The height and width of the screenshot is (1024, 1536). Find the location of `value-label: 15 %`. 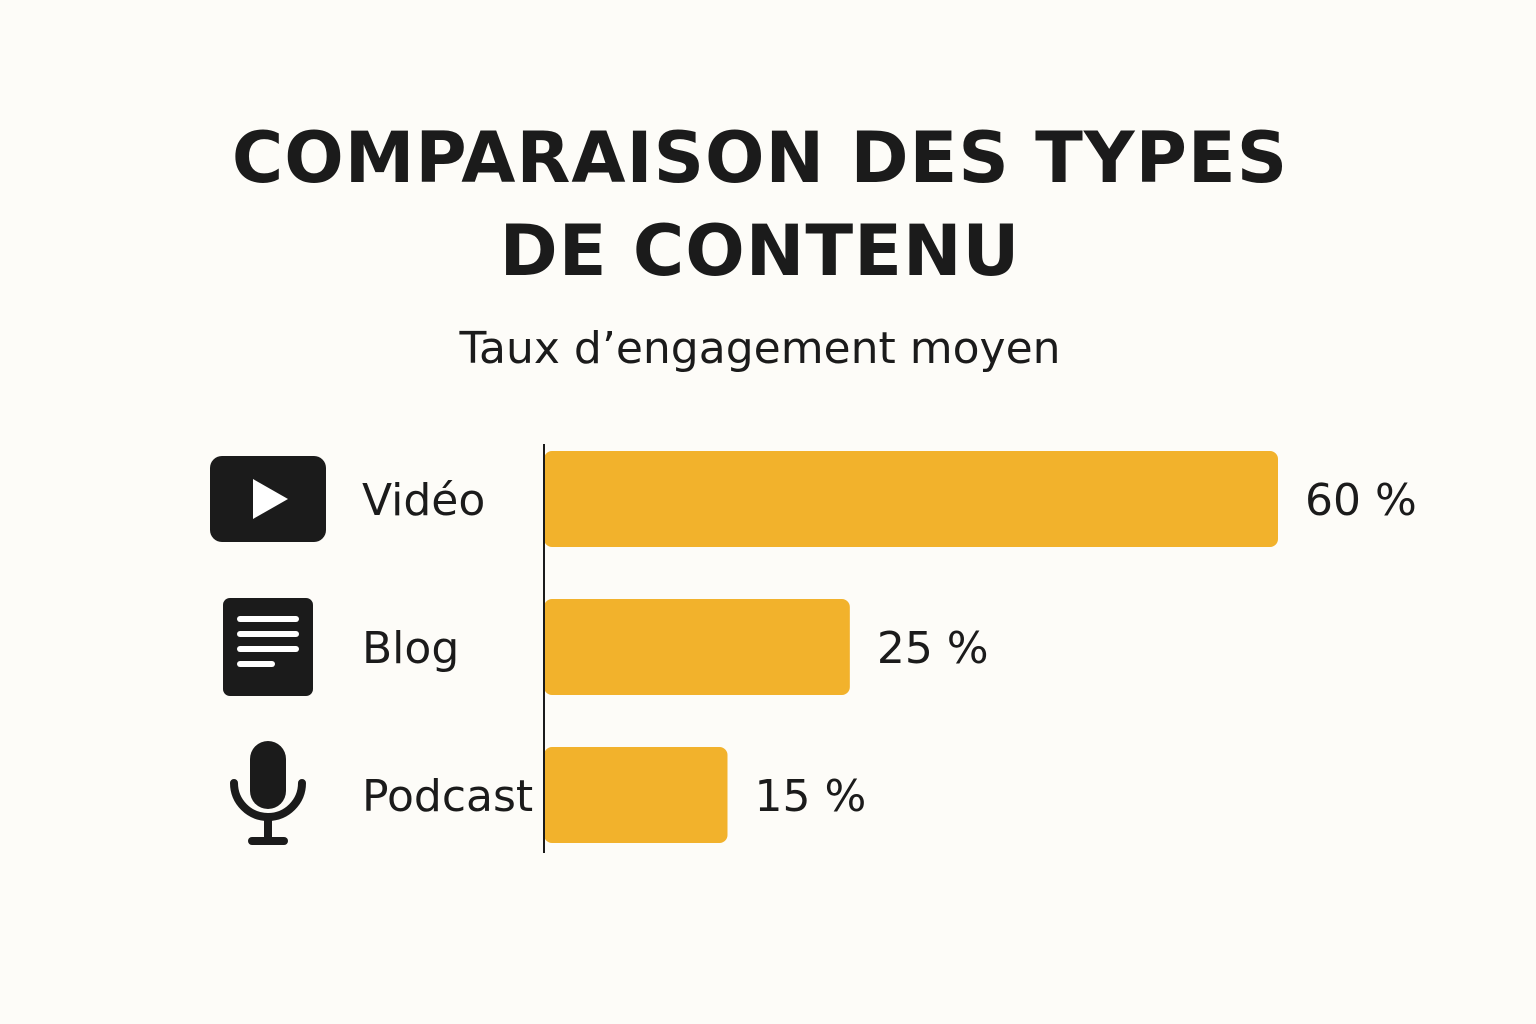

value-label: 15 % is located at coordinates (811, 796).